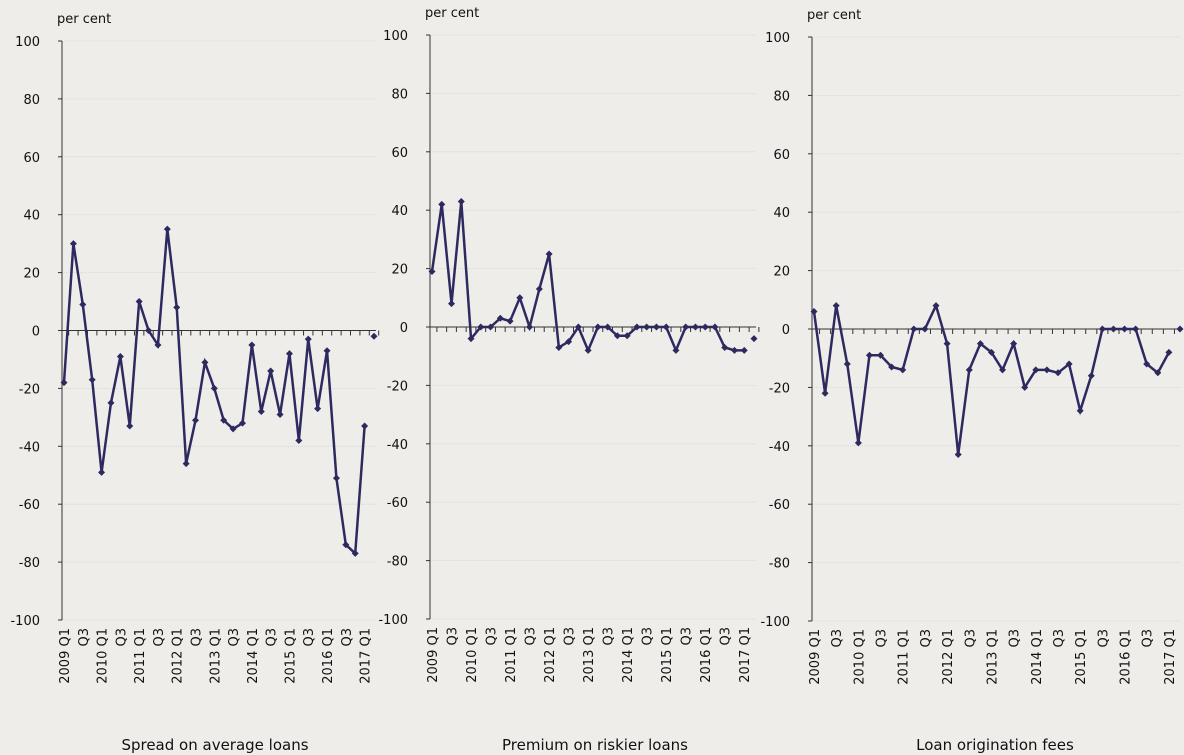 Image resolution: width=1184 pixels, height=755 pixels. What do you see at coordinates (452, 13) in the screenshot?
I see `y-axis-label: per cent` at bounding box center [452, 13].